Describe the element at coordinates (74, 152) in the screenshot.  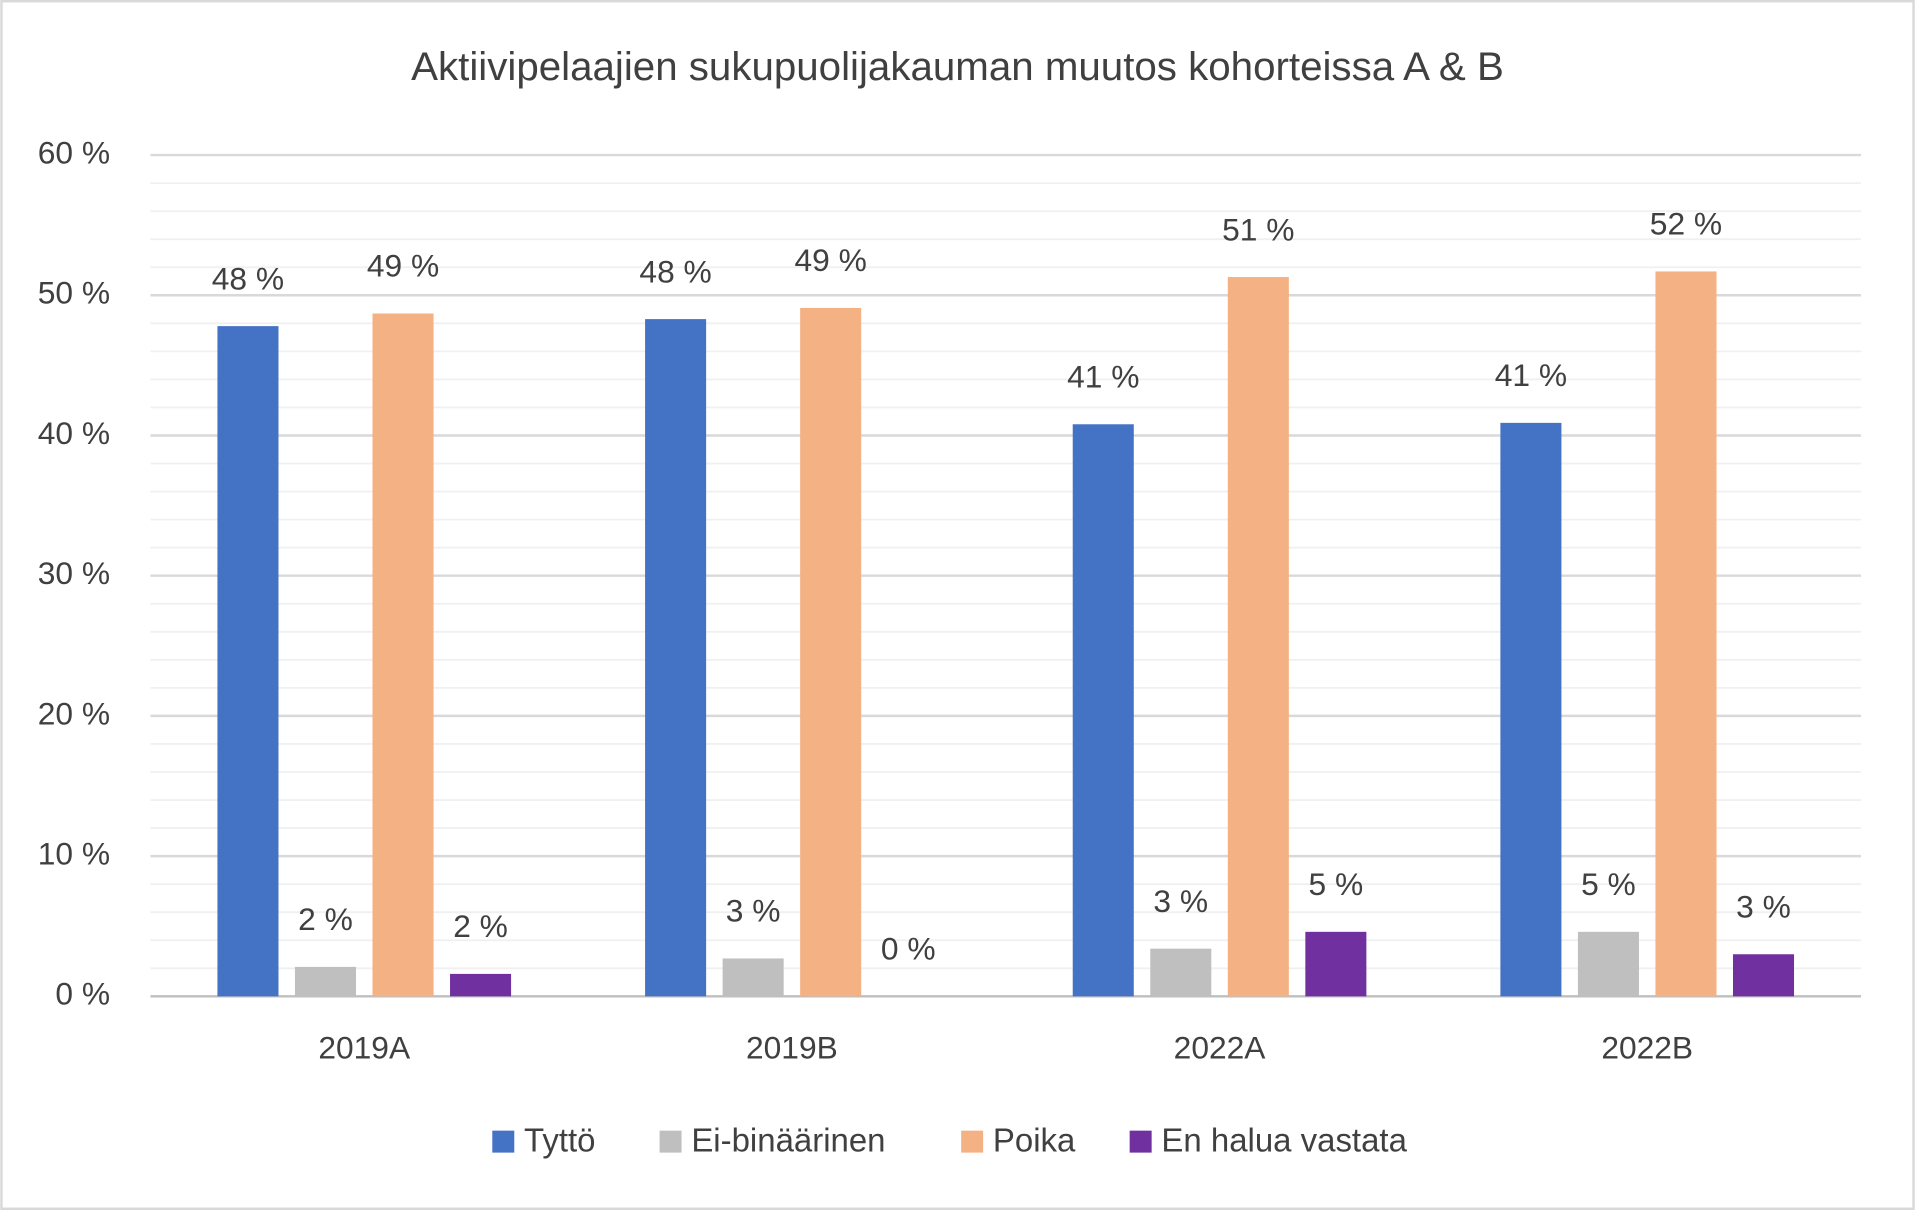
I see `y-tick-label: 60 %` at that location.